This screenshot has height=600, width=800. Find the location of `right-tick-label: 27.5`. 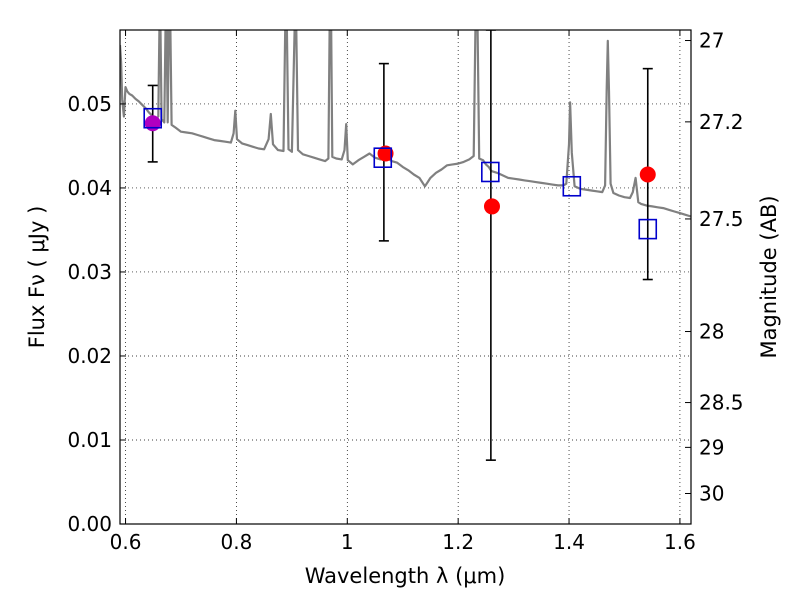

right-tick-label: 27.5 is located at coordinates (721, 219).